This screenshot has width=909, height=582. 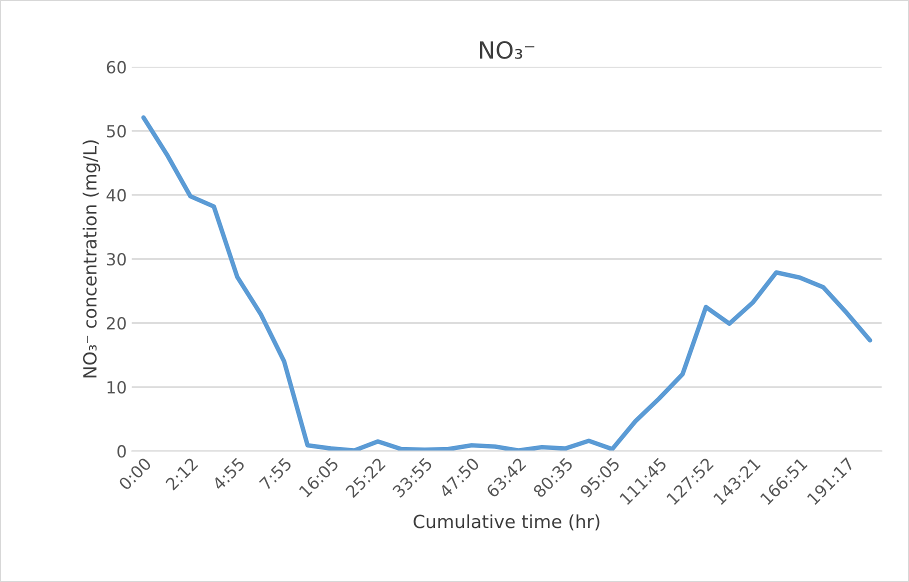 What do you see at coordinates (116, 67) in the screenshot?
I see `y-tick-label: 60` at bounding box center [116, 67].